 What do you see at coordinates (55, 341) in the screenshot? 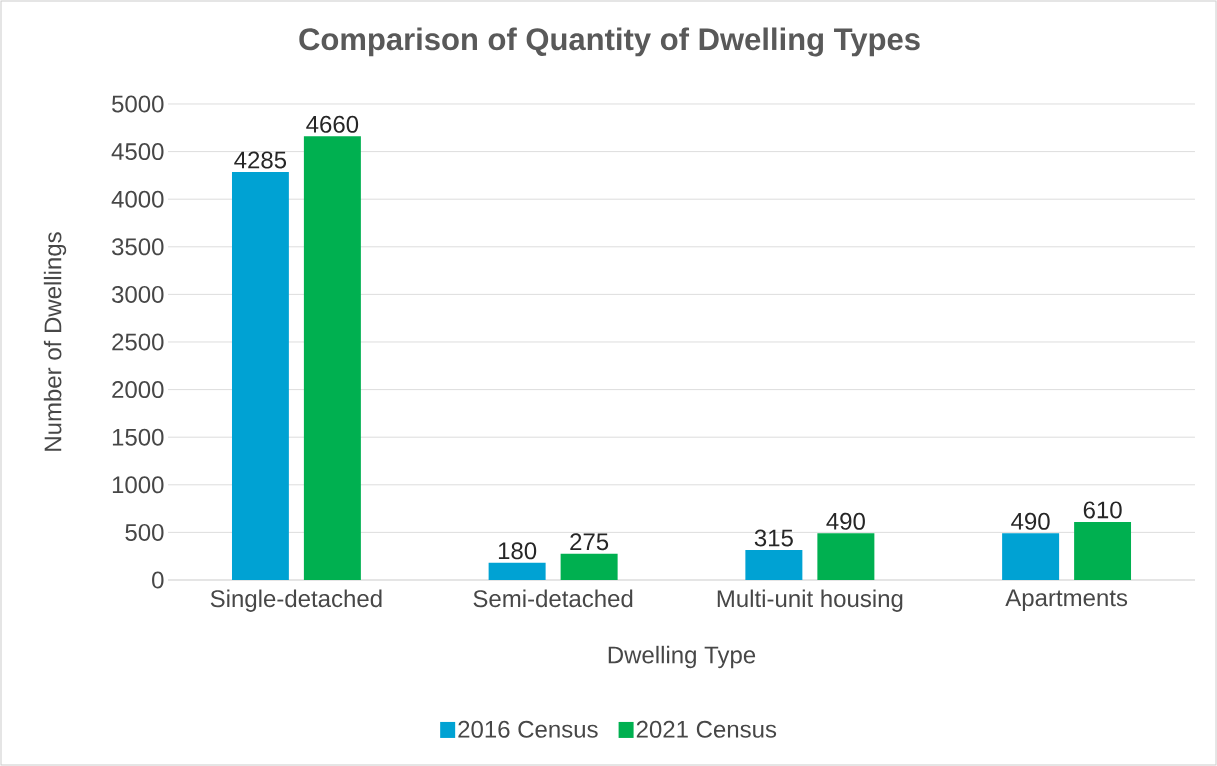
I see `y-axis-title: Number of Dwellings` at bounding box center [55, 341].